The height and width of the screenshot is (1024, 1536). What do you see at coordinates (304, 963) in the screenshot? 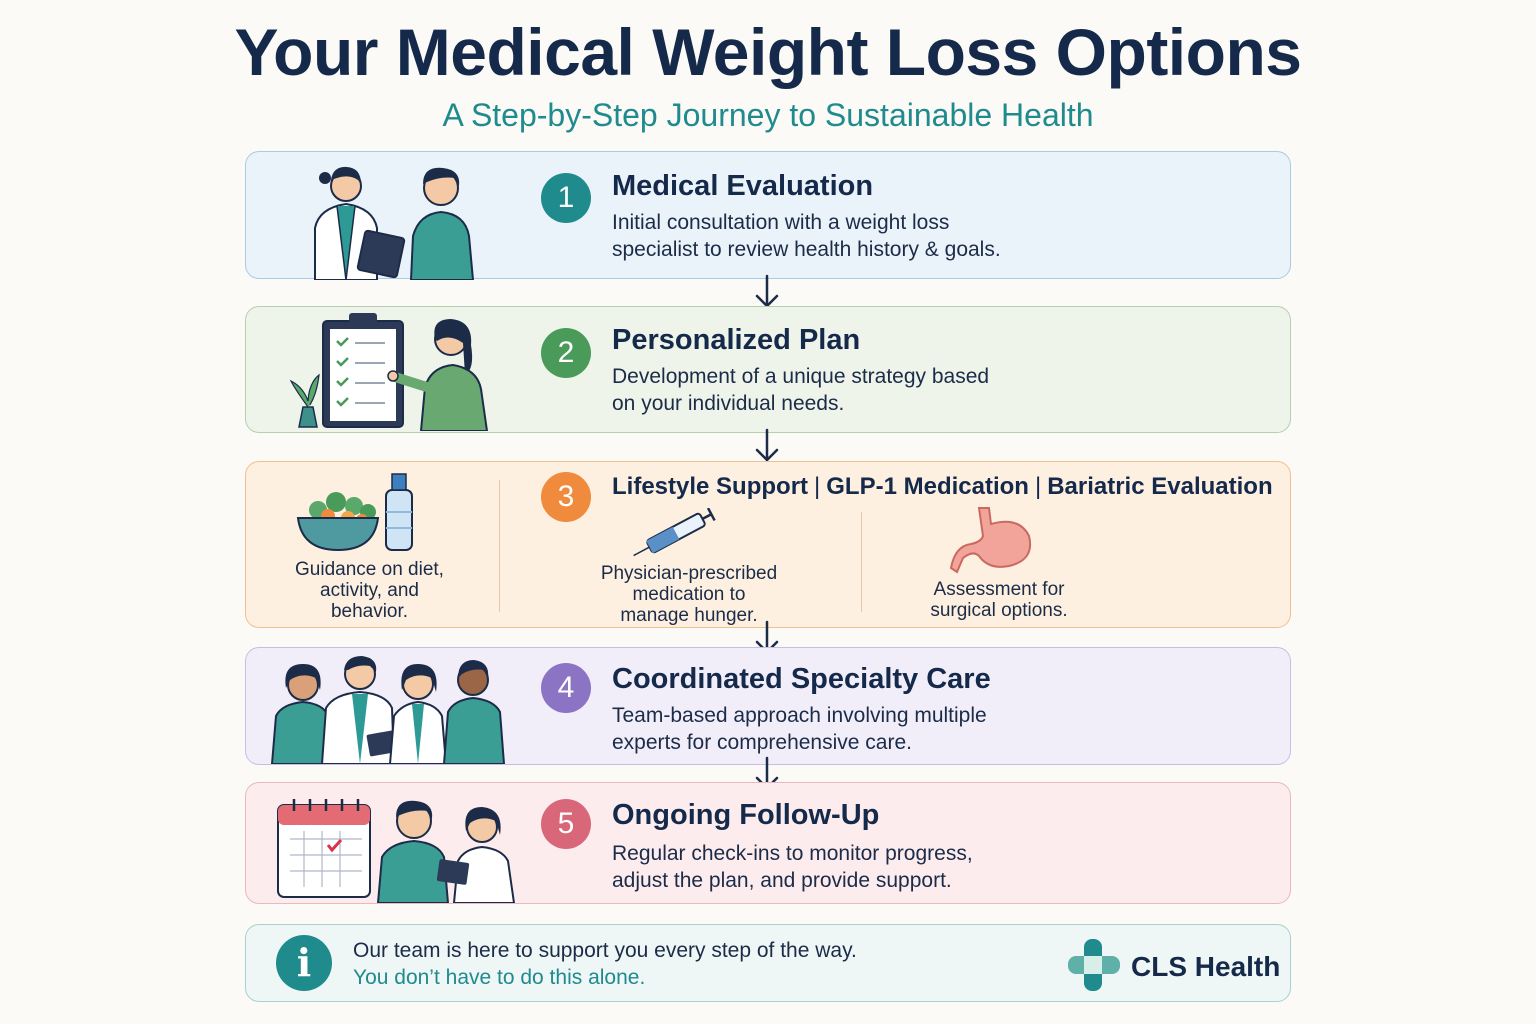
I see `info-icon: i` at bounding box center [304, 963].